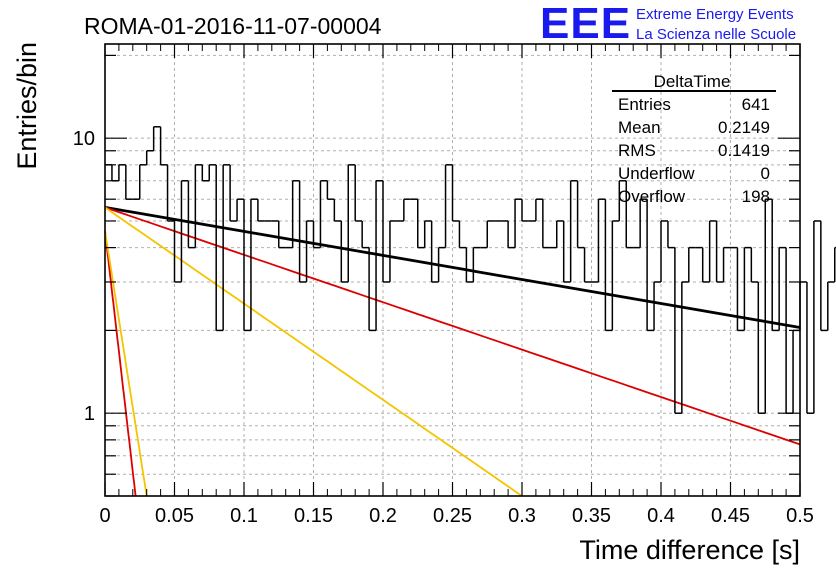 The height and width of the screenshot is (572, 836). Describe the element at coordinates (585, 24) in the screenshot. I see `logo-eee-mark: EEE` at that location.